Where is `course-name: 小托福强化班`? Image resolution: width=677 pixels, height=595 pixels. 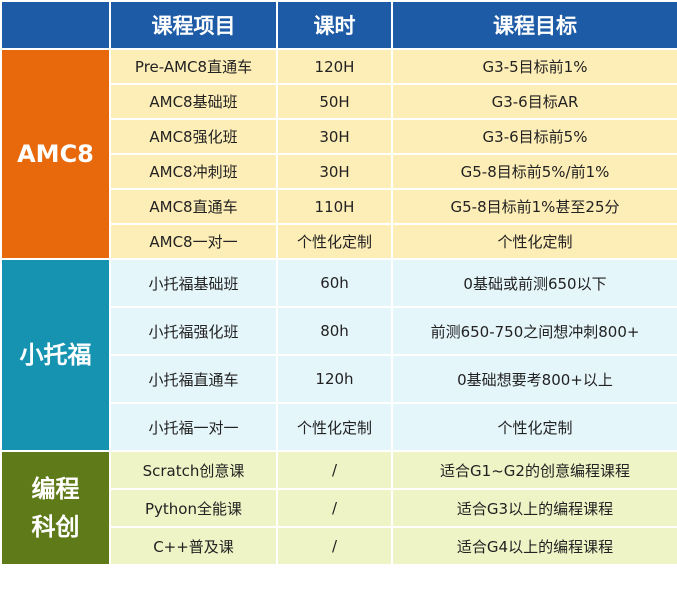
course-name: 小托福强化班 is located at coordinates (193, 331).